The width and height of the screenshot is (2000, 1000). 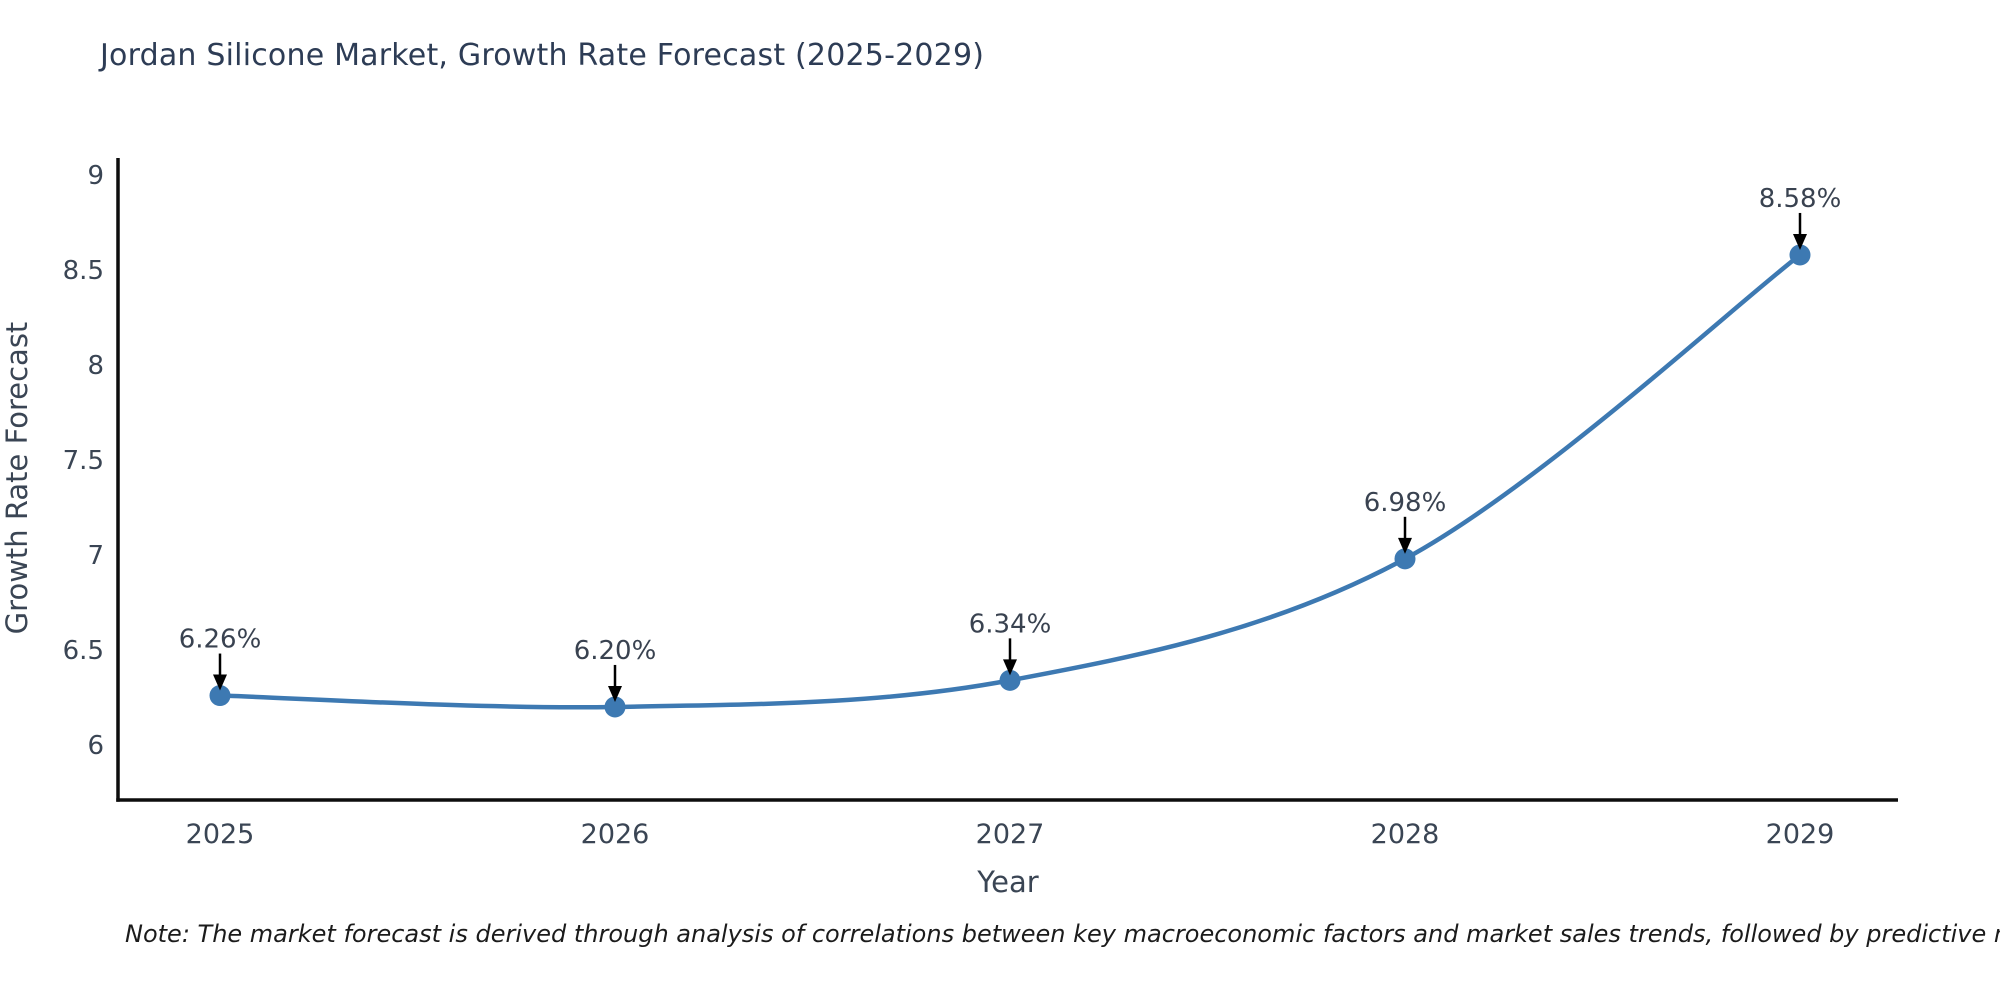 I want to click on x-tick-label: 2029, so click(x=1800, y=834).